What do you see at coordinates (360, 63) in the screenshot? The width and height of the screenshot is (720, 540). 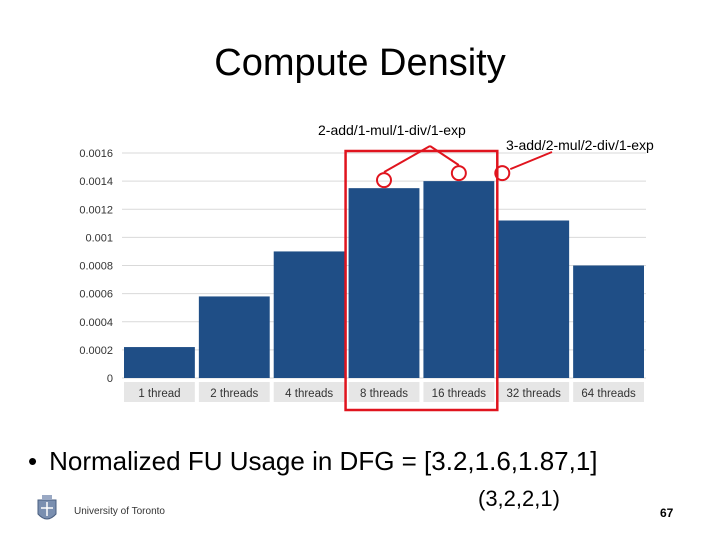 I see `slide-title: Compute Density` at bounding box center [360, 63].